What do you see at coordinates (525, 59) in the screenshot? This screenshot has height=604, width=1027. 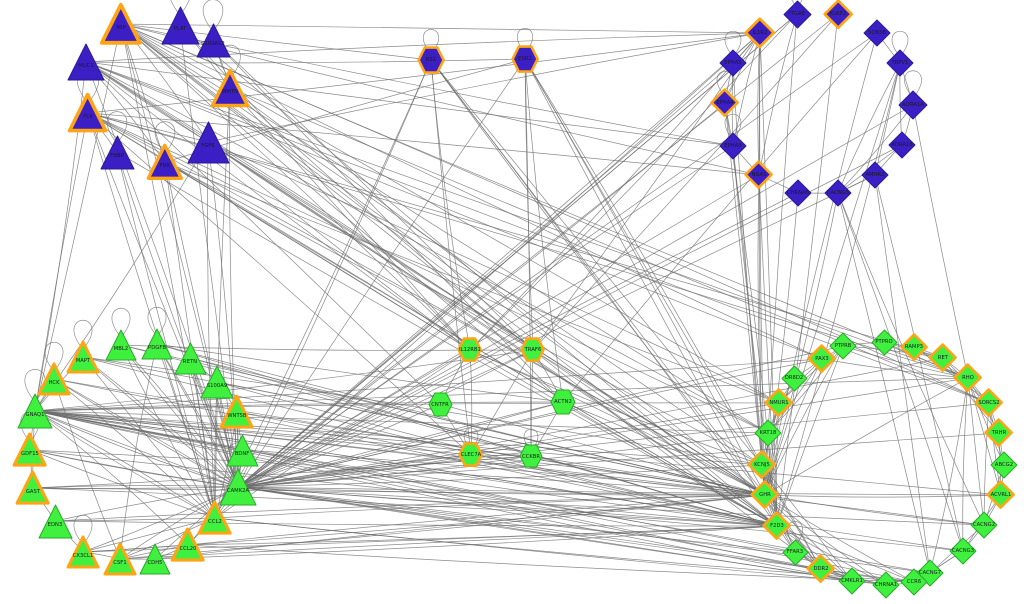 I see `network-node-esr2: ESR2` at bounding box center [525, 59].